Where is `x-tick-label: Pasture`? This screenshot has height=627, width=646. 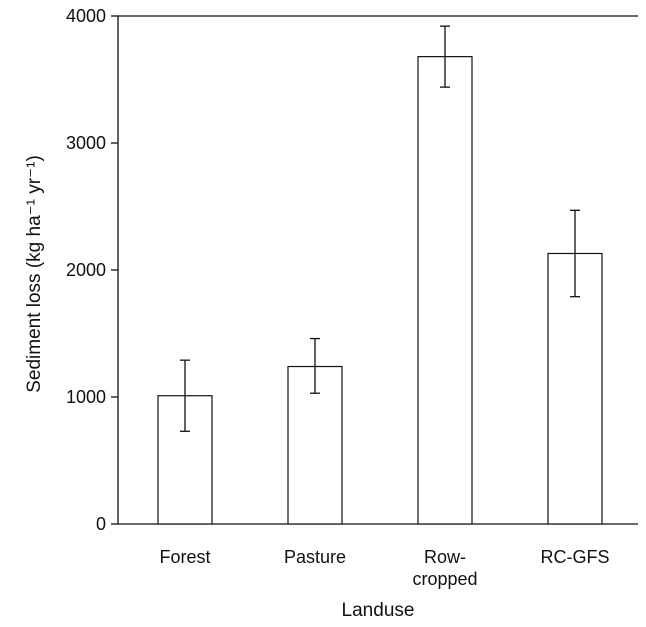
x-tick-label: Pasture is located at coordinates (315, 557).